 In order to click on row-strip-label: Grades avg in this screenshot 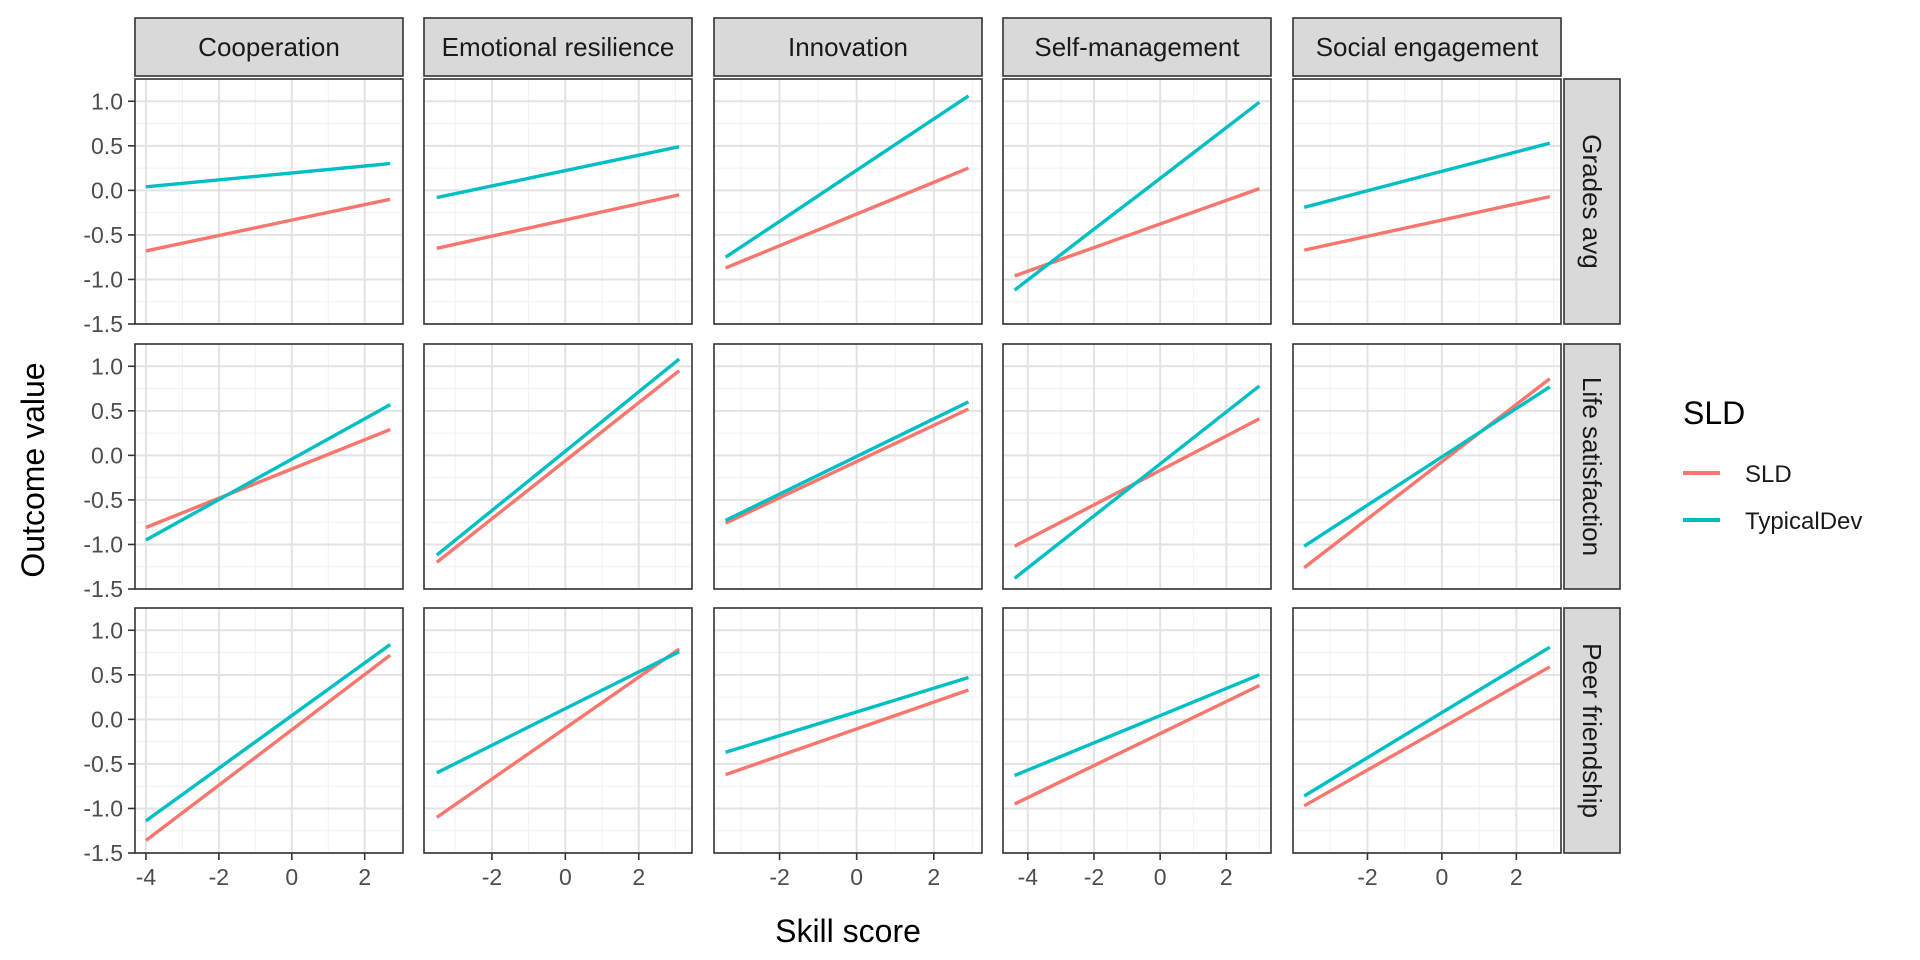, I will do `click(1592, 201)`.